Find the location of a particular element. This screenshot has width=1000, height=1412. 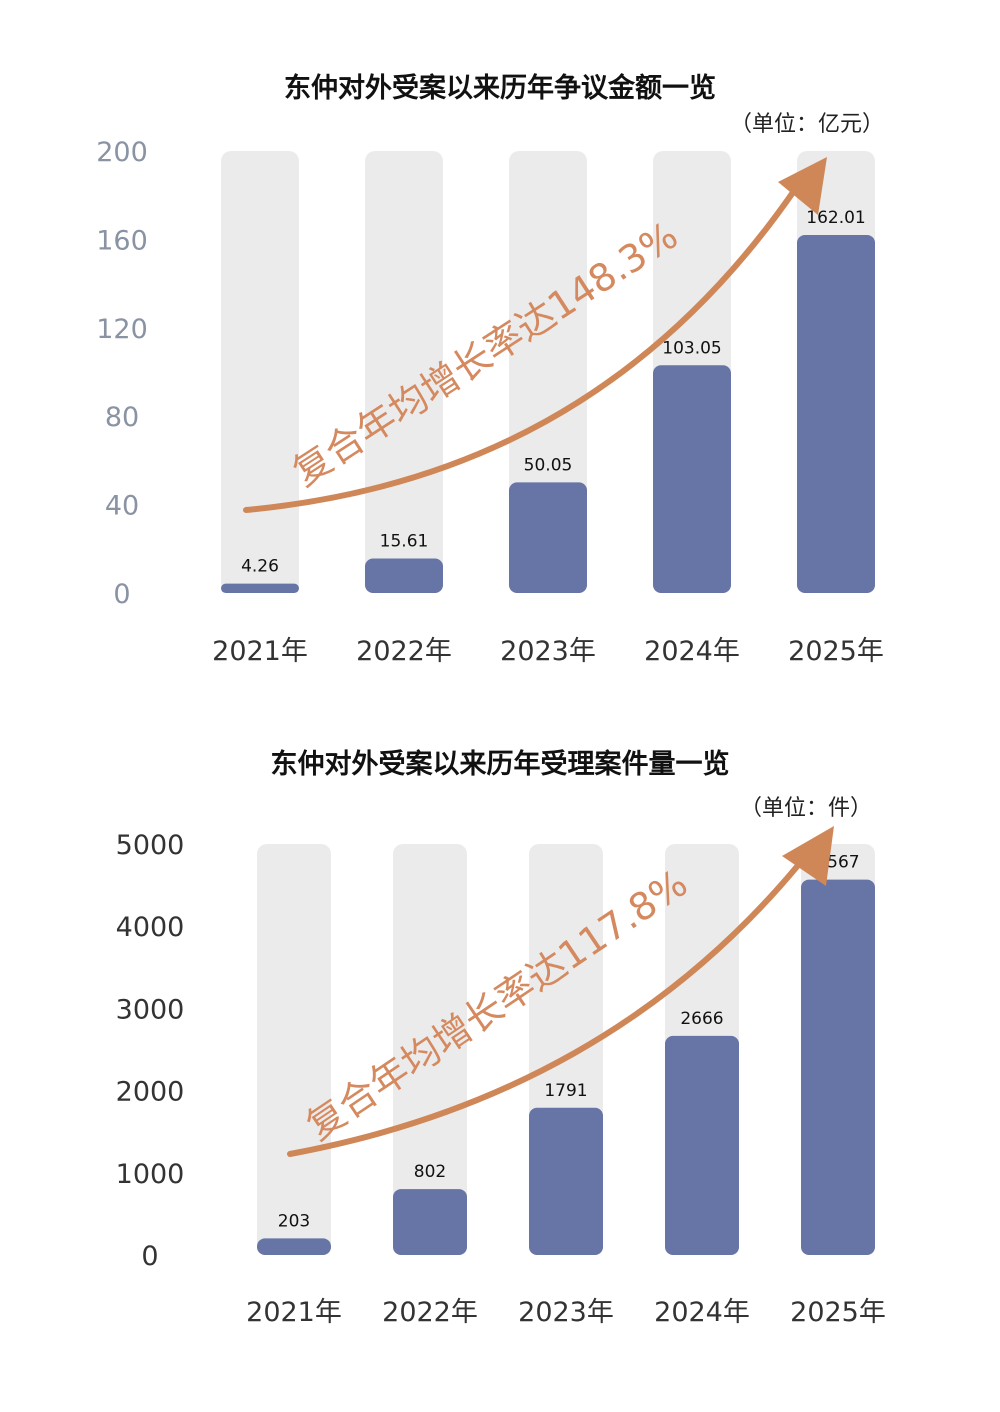

cases-data-label: 203 is located at coordinates (294, 1221).